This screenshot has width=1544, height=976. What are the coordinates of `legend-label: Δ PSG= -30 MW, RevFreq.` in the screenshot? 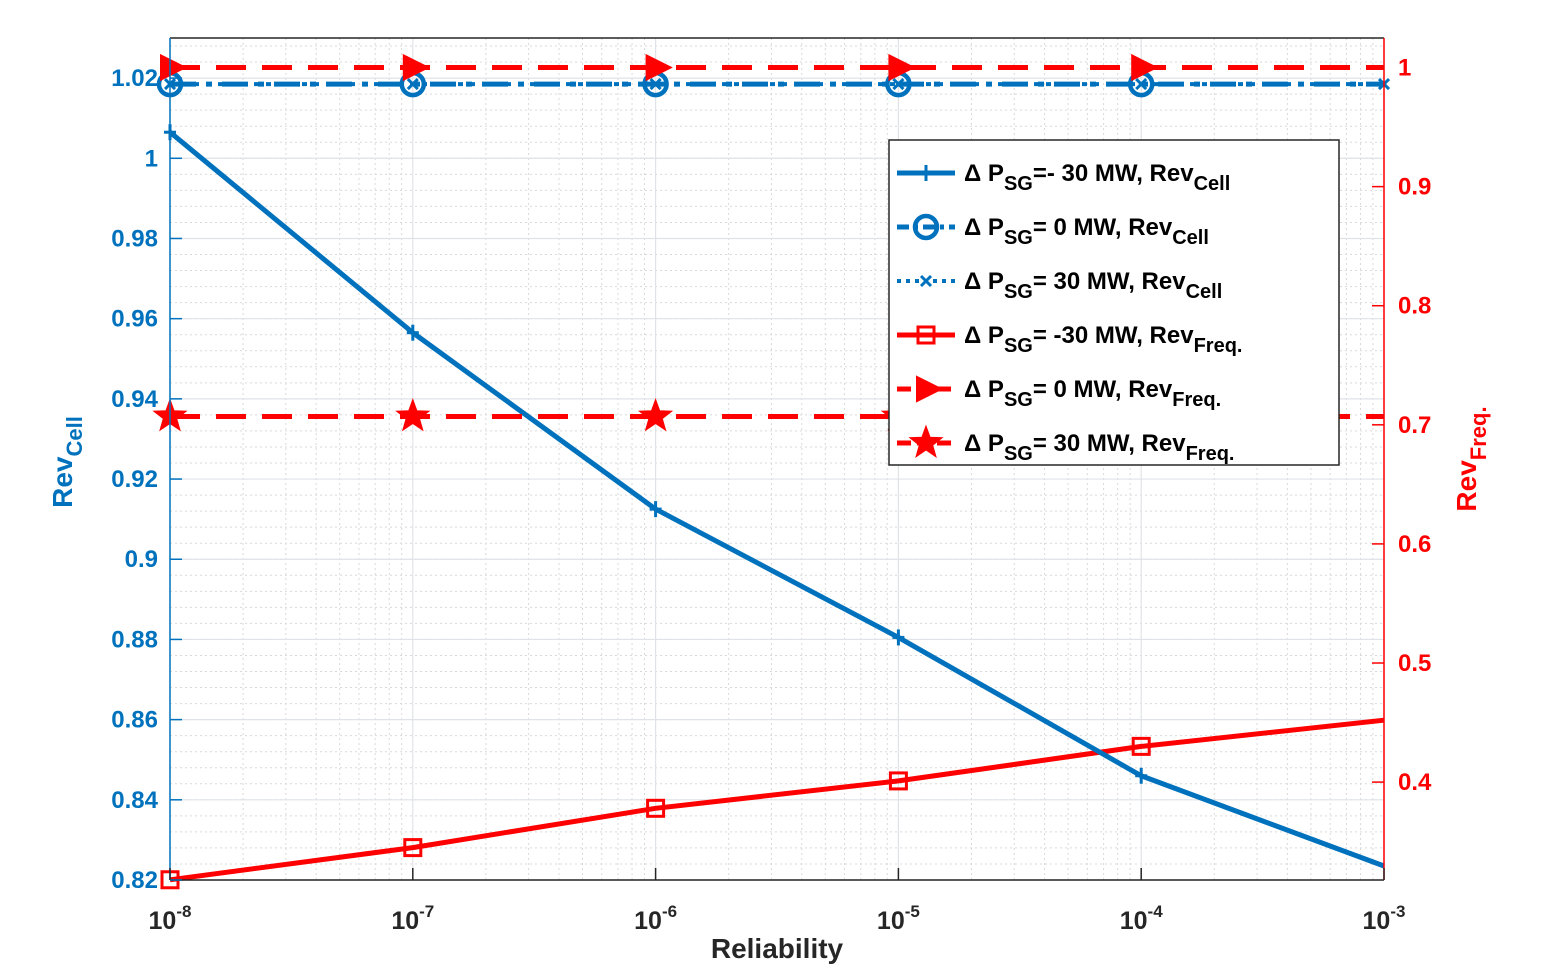 It's located at (1103, 339).